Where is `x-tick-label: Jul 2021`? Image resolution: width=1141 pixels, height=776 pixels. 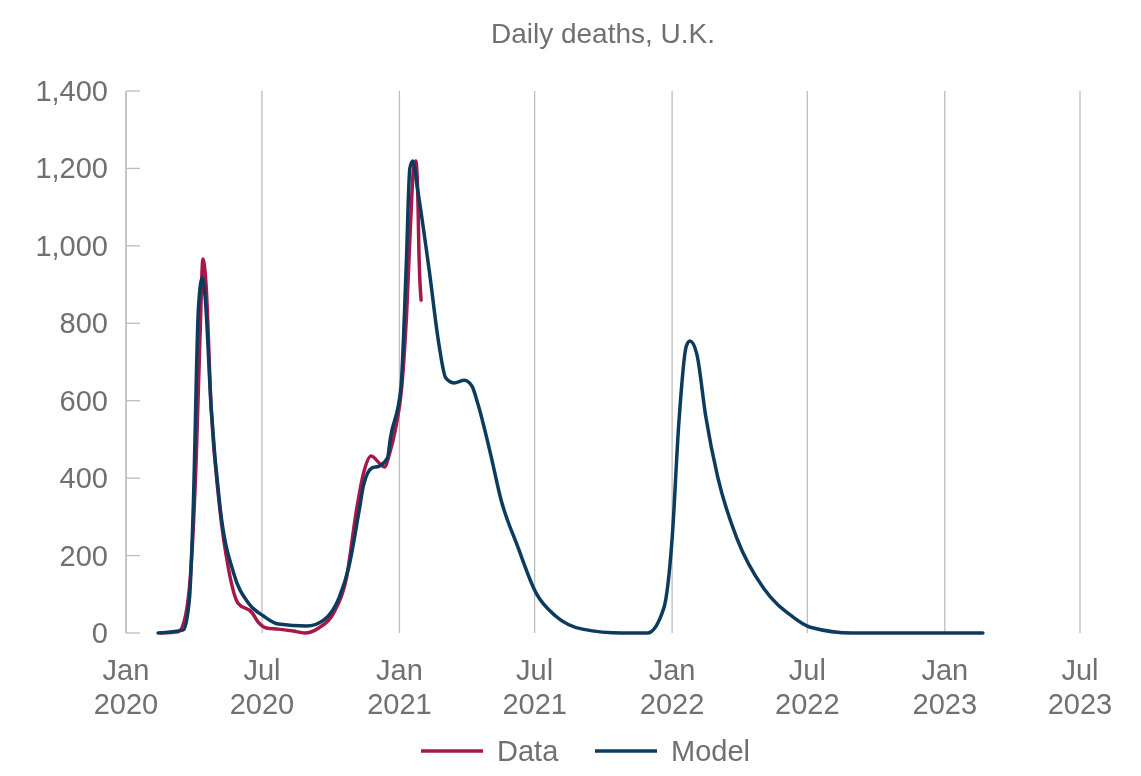 x-tick-label: Jul 2021 is located at coordinates (534, 687).